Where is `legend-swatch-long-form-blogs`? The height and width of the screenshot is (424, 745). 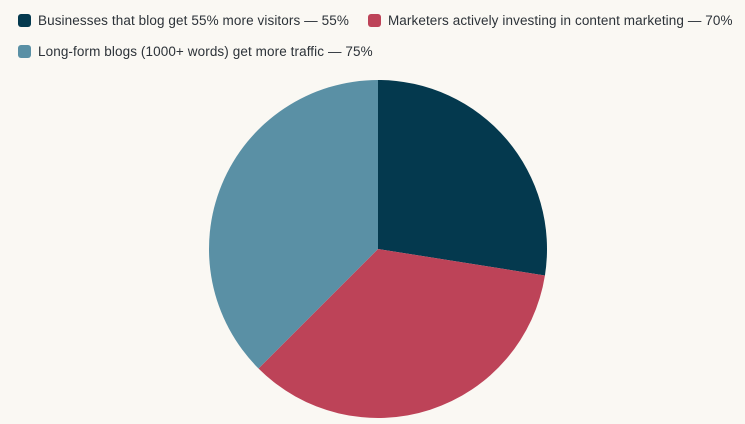
legend-swatch-long-form-blogs is located at coordinates (24, 51).